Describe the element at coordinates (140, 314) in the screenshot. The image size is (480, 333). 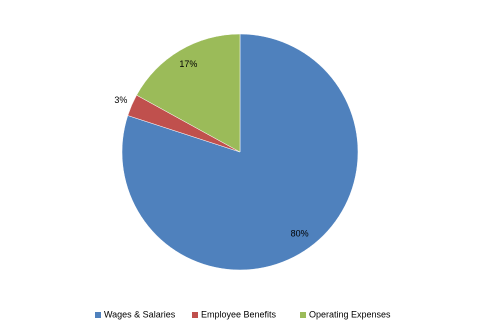
I see `legend-label: Wages & Salaries` at that location.